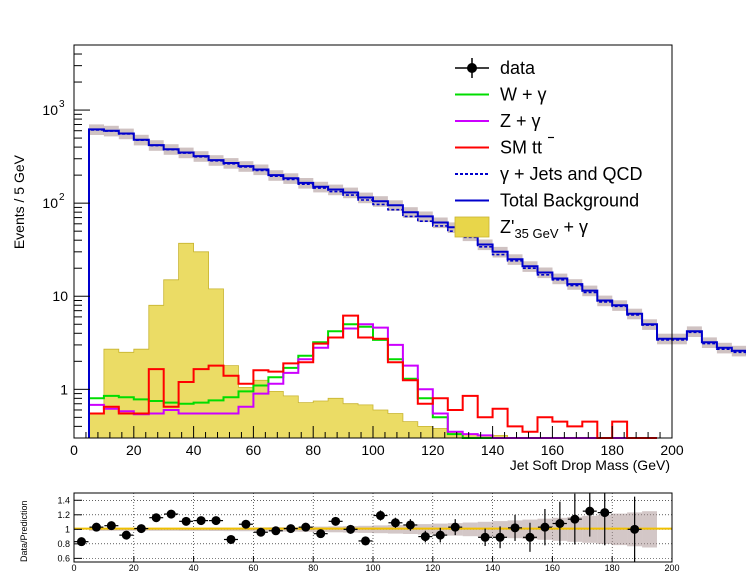  Describe the element at coordinates (432, 567) in the screenshot. I see `ratio-x-tick-label: 120` at that location.